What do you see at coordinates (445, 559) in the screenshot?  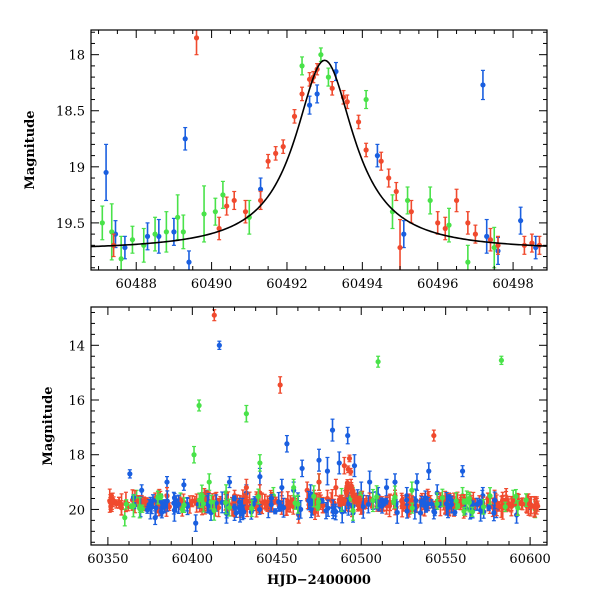 I see `x-tick-label: 60550` at bounding box center [445, 559].